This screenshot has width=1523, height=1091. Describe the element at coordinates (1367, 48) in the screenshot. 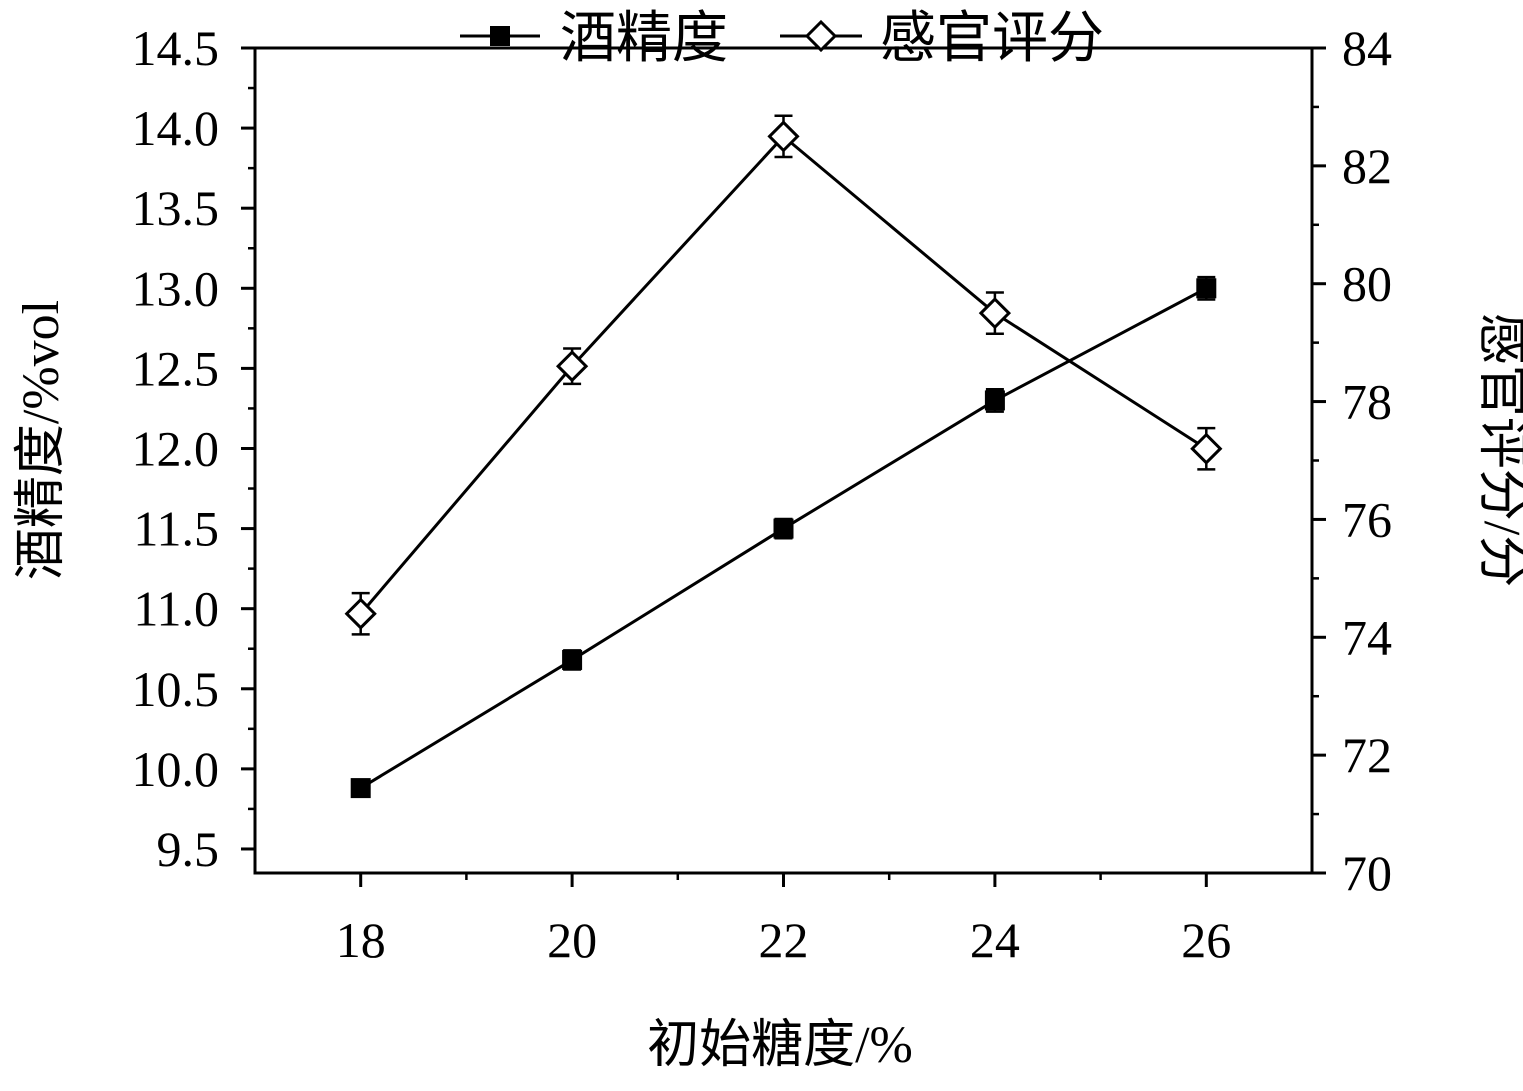

I see `right-tick-label: 84` at that location.